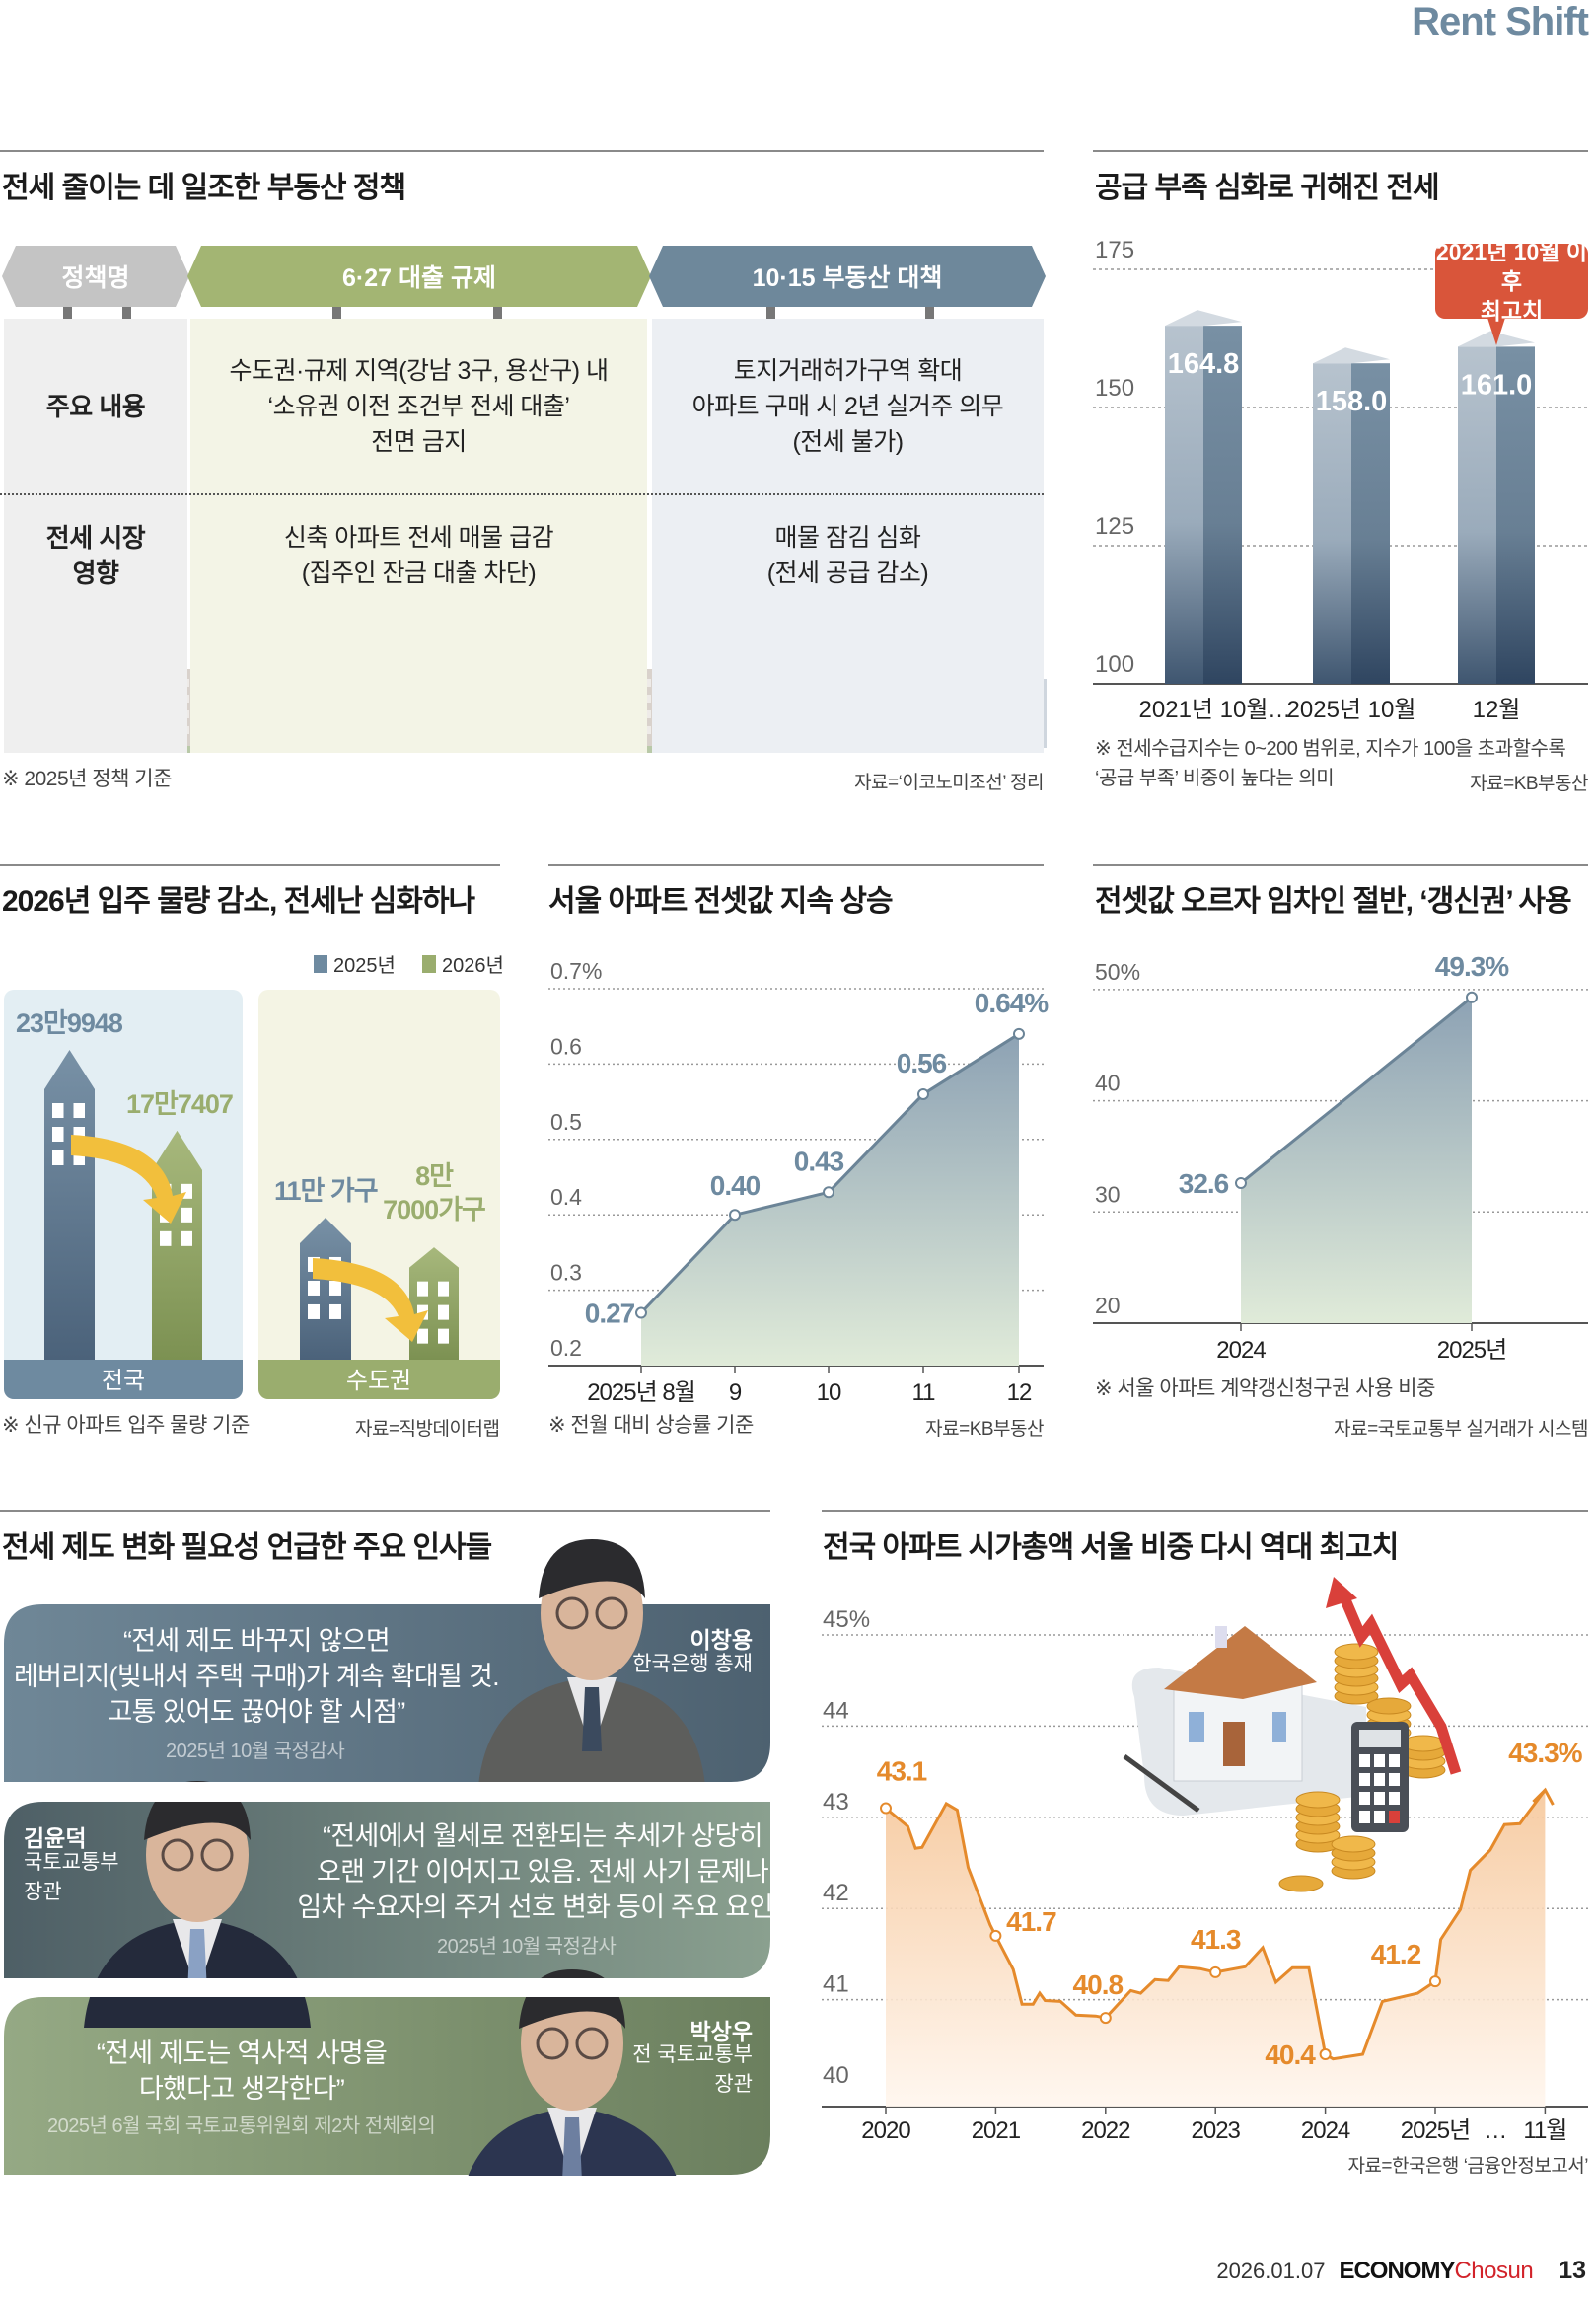  I want to click on bar, so click(1184, 505).